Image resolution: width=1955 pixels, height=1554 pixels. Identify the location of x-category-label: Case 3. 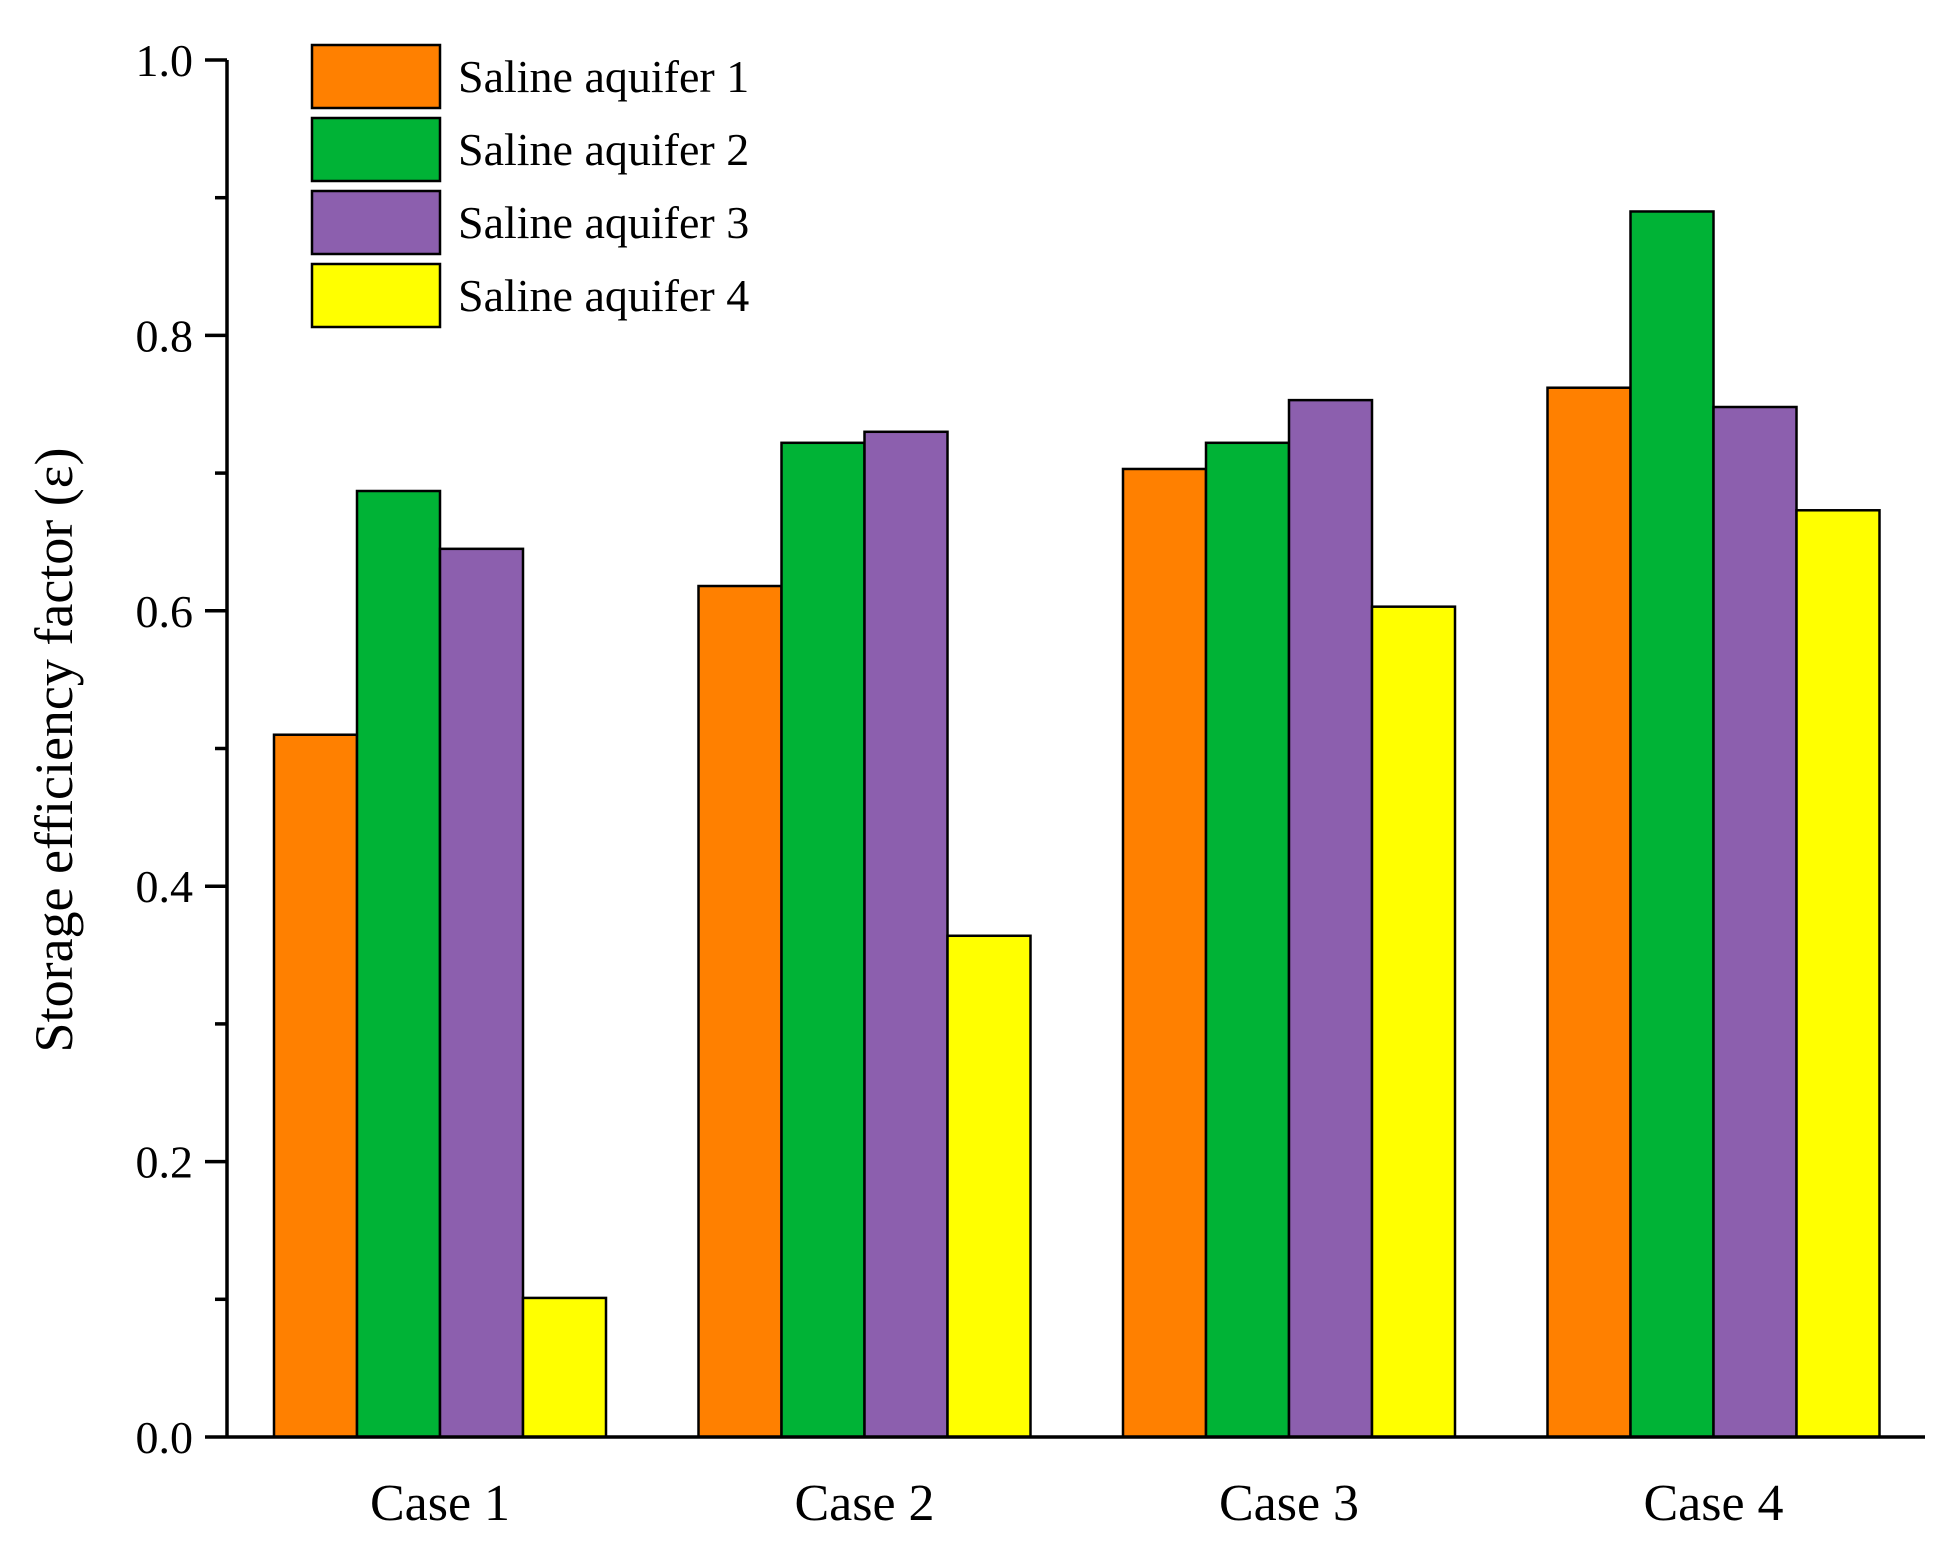
(1289, 1503).